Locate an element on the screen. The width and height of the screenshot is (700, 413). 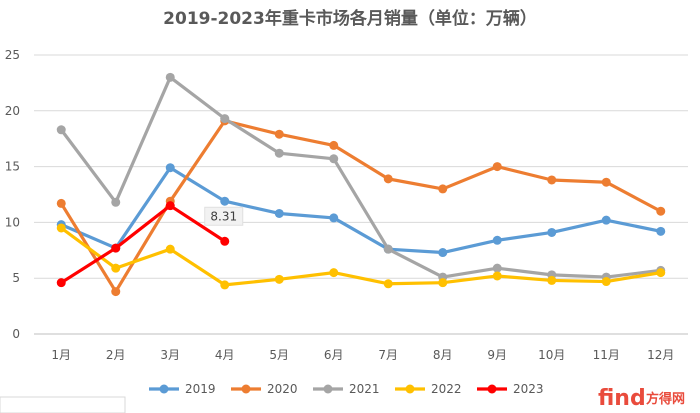
y-tick-label: 0 is located at coordinates (16, 334).